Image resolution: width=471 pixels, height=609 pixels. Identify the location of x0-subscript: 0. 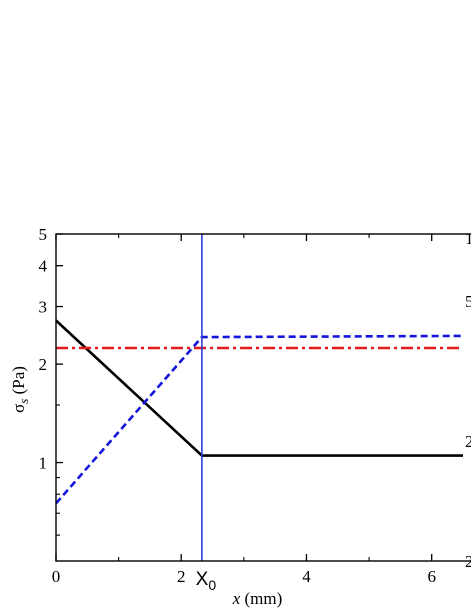
(212, 585).